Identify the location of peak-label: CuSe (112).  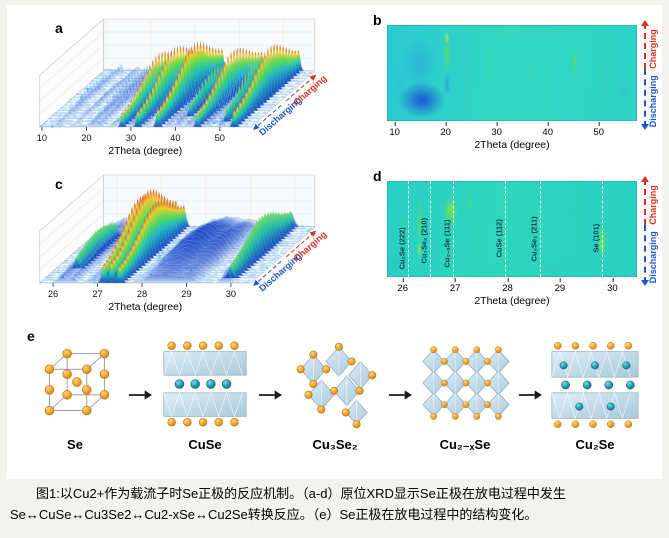
(499, 238).